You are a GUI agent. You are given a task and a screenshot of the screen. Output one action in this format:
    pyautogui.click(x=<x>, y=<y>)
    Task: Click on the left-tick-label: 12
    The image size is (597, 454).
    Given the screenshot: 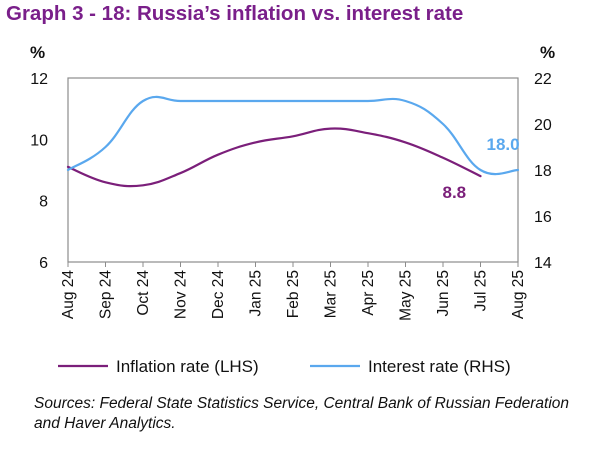 What is the action you would take?
    pyautogui.click(x=39, y=79)
    